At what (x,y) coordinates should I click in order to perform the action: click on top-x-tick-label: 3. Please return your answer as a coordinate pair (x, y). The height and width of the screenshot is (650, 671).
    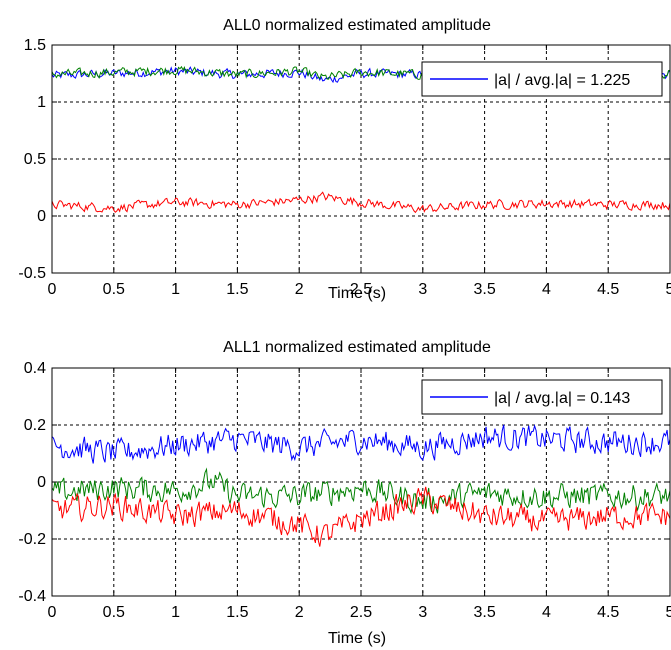
    Looking at the image, I should click on (422, 289).